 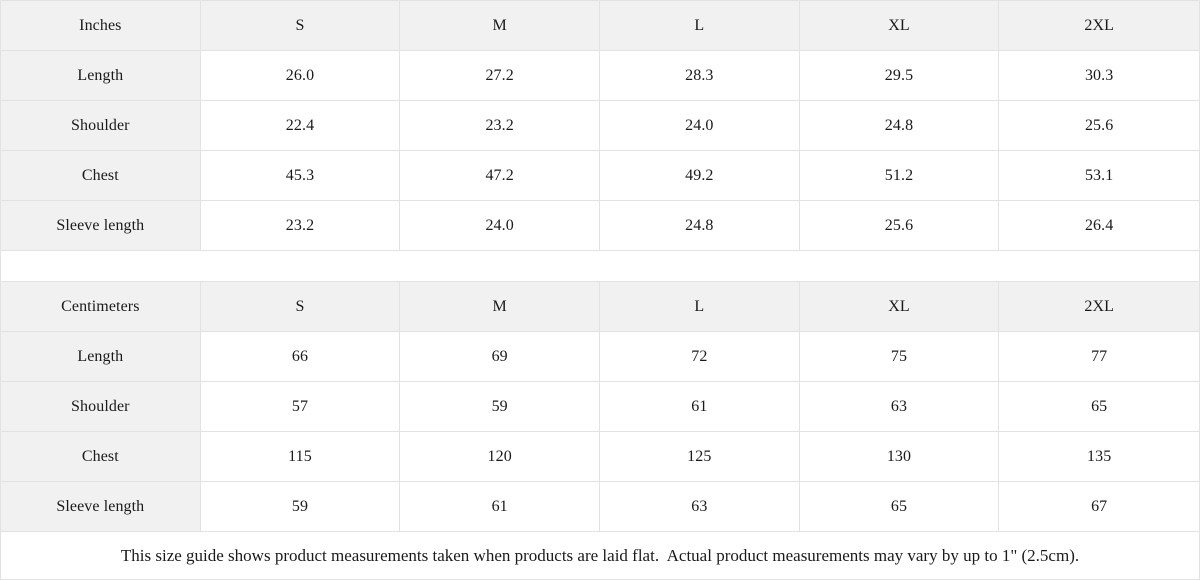 I want to click on measurement-value-cell: 26.0, so click(x=300, y=76).